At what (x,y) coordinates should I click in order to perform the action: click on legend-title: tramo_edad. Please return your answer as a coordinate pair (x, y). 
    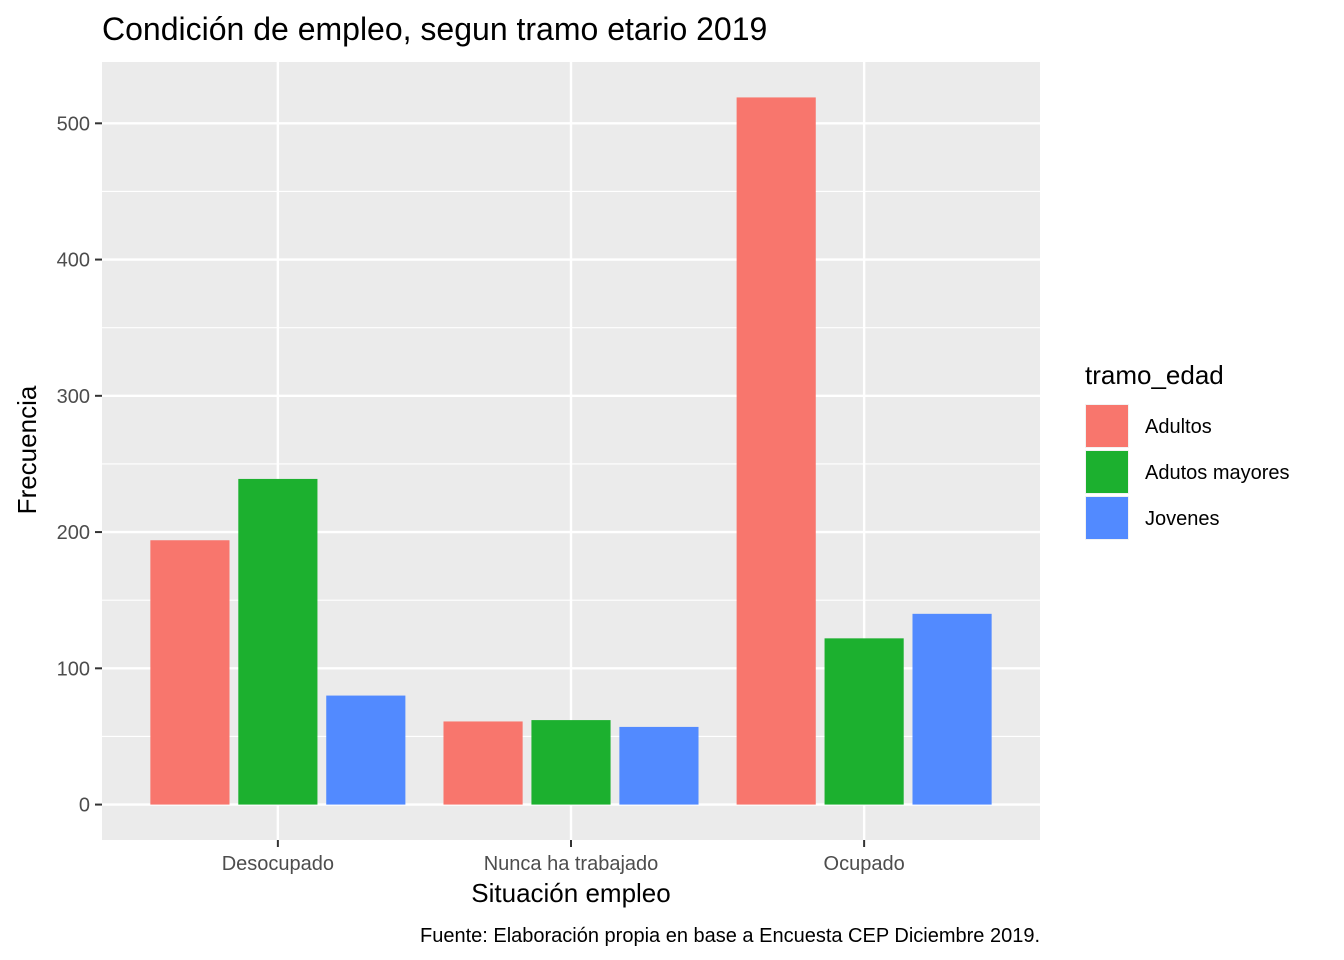
    Looking at the image, I should click on (1154, 375).